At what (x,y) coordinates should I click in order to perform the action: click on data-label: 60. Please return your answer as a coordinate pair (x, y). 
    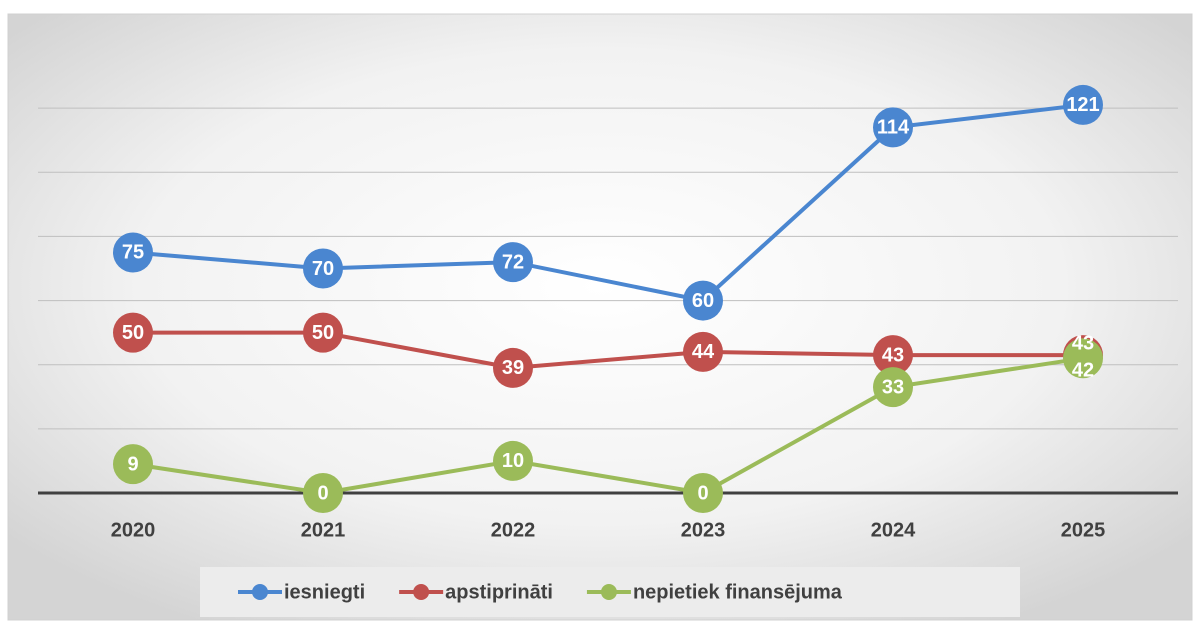
    Looking at the image, I should click on (703, 301).